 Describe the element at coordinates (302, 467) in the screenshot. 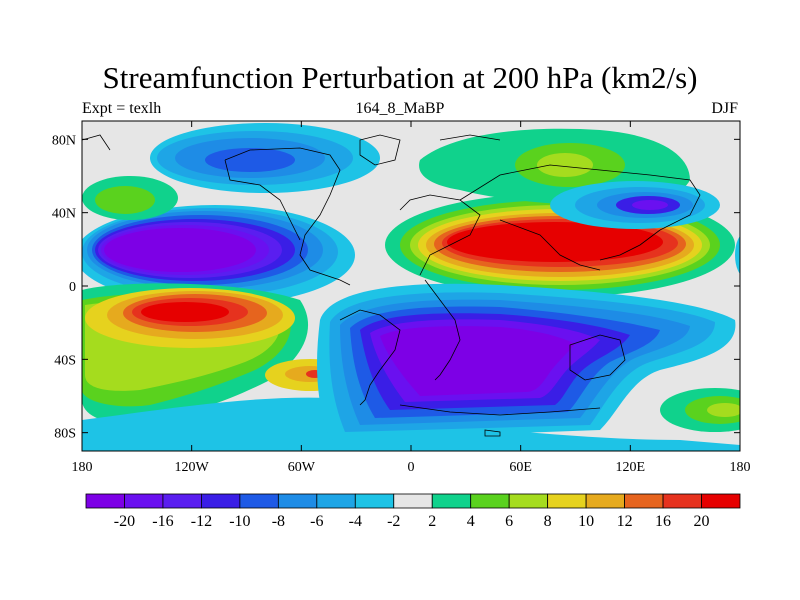

I see `x-tick-label: 60W` at that location.